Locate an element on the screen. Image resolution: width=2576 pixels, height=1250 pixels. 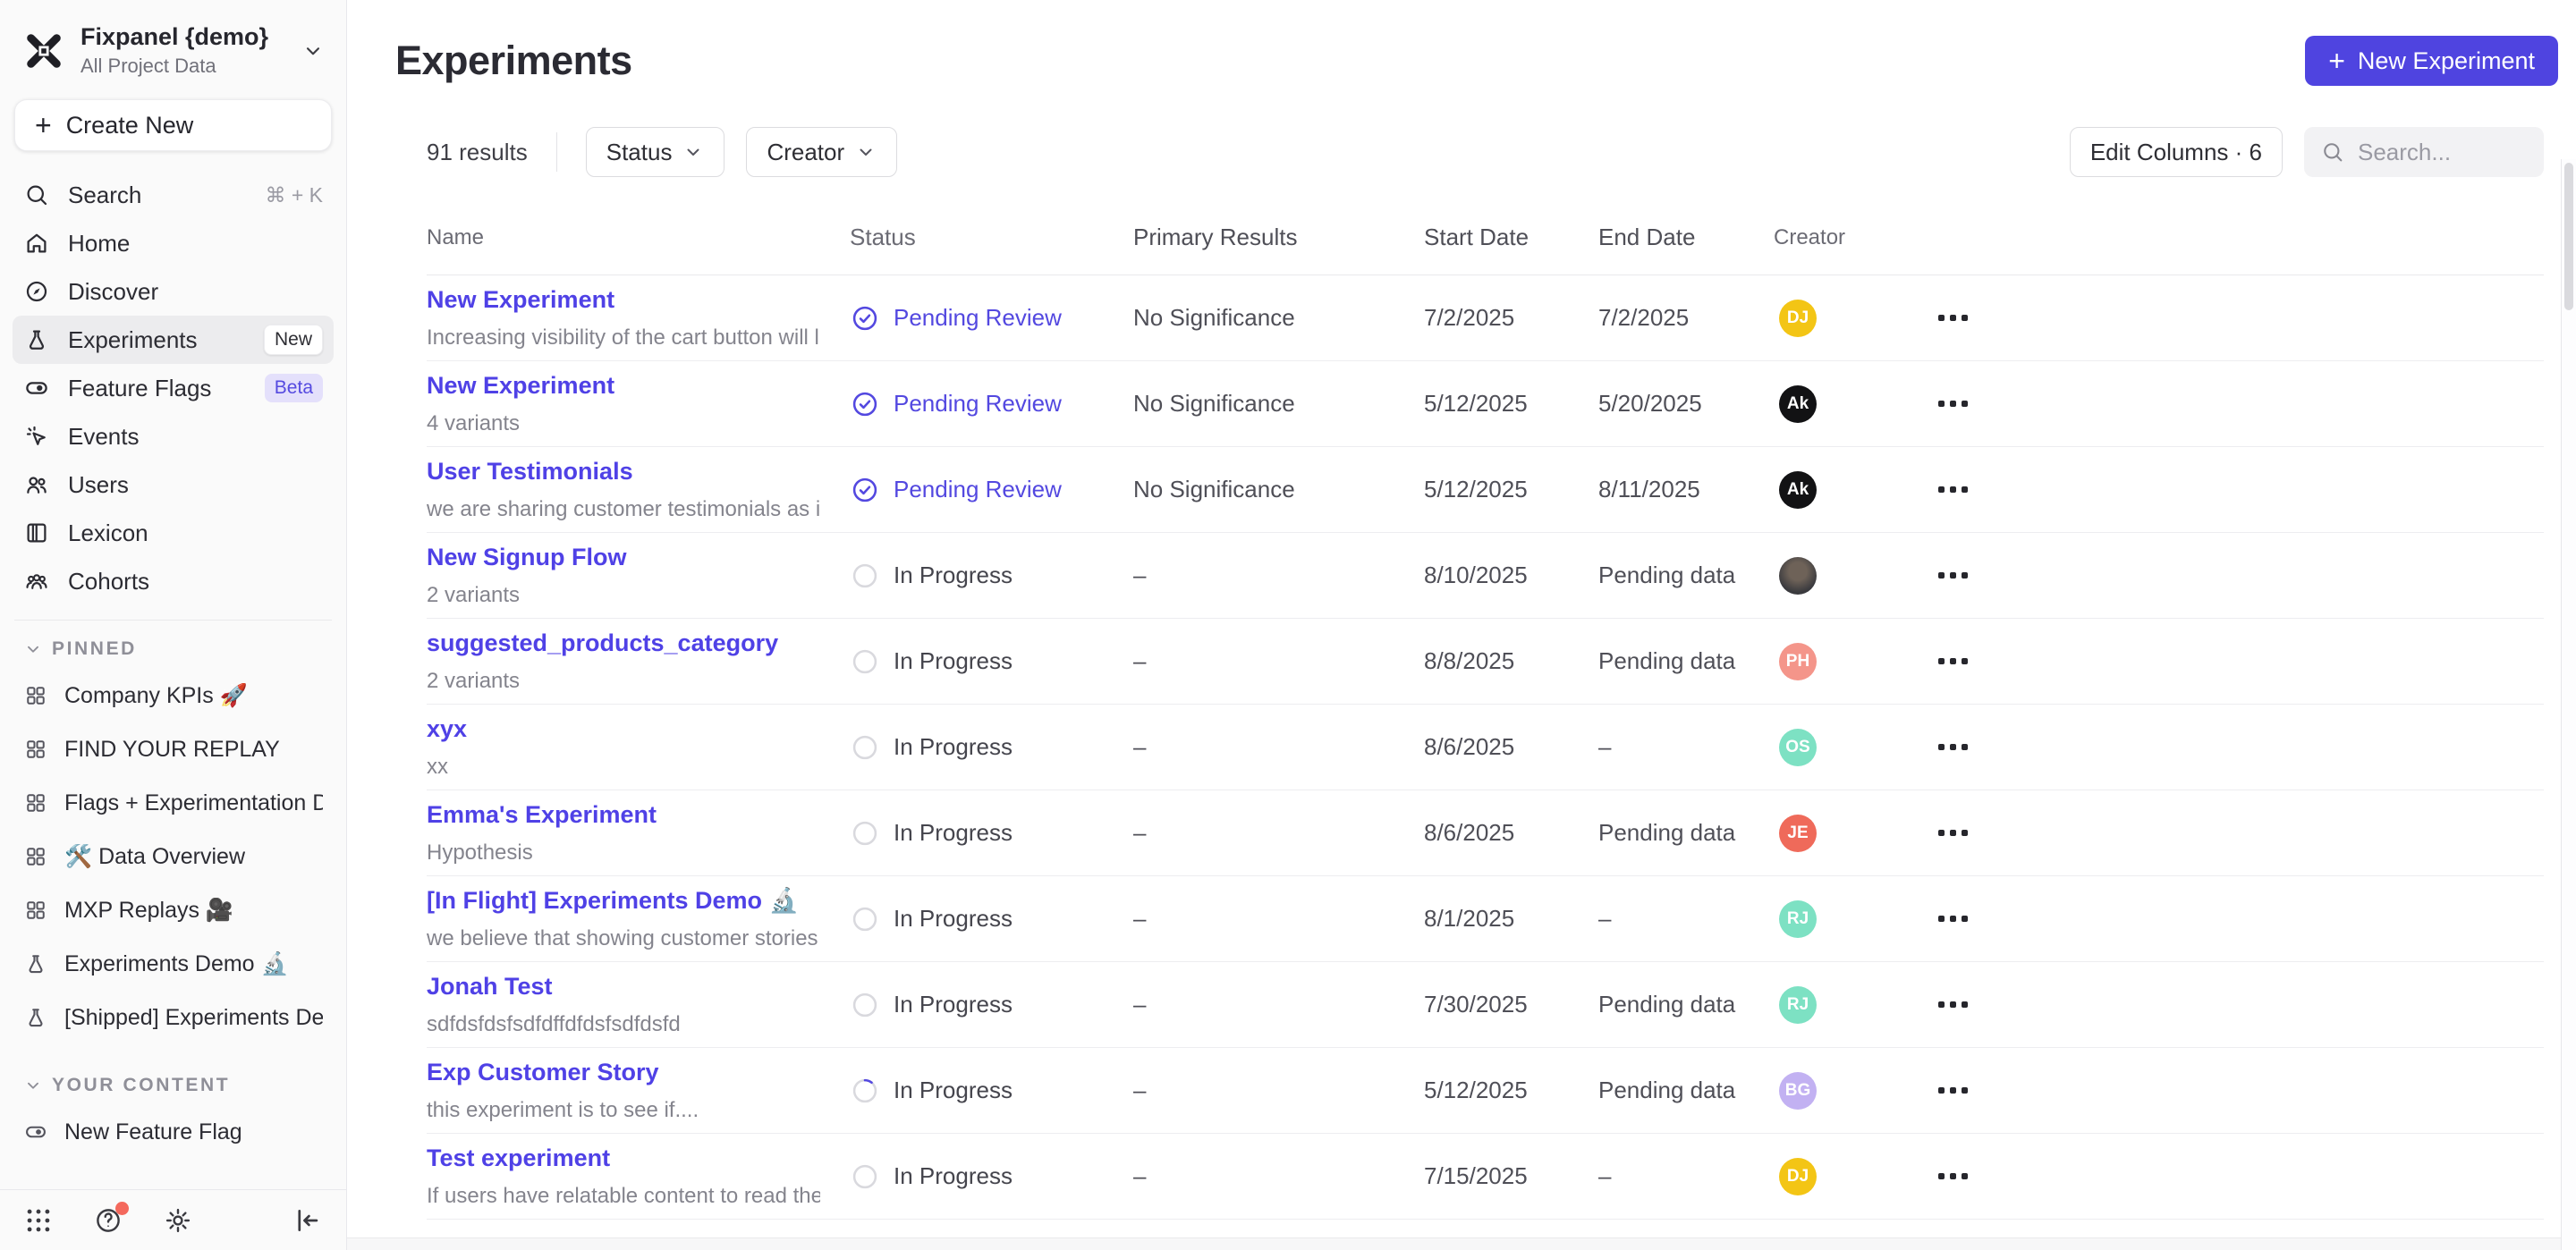
edit-columns-button: Edit Columns · 6 is located at coordinates (2176, 152).